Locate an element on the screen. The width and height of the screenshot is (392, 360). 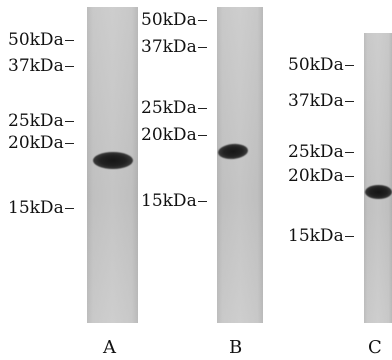
blot-lane-c is located at coordinates (378, 178).